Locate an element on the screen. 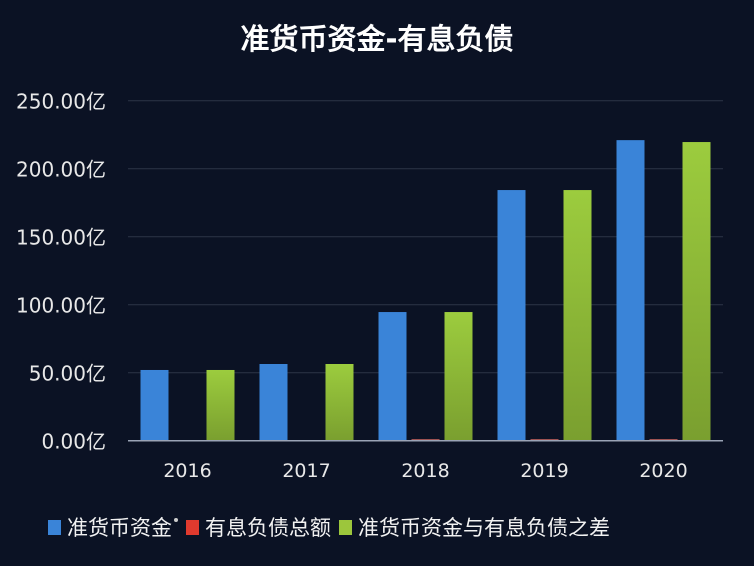  y-tick-label: 150.00亿 is located at coordinates (61, 238).